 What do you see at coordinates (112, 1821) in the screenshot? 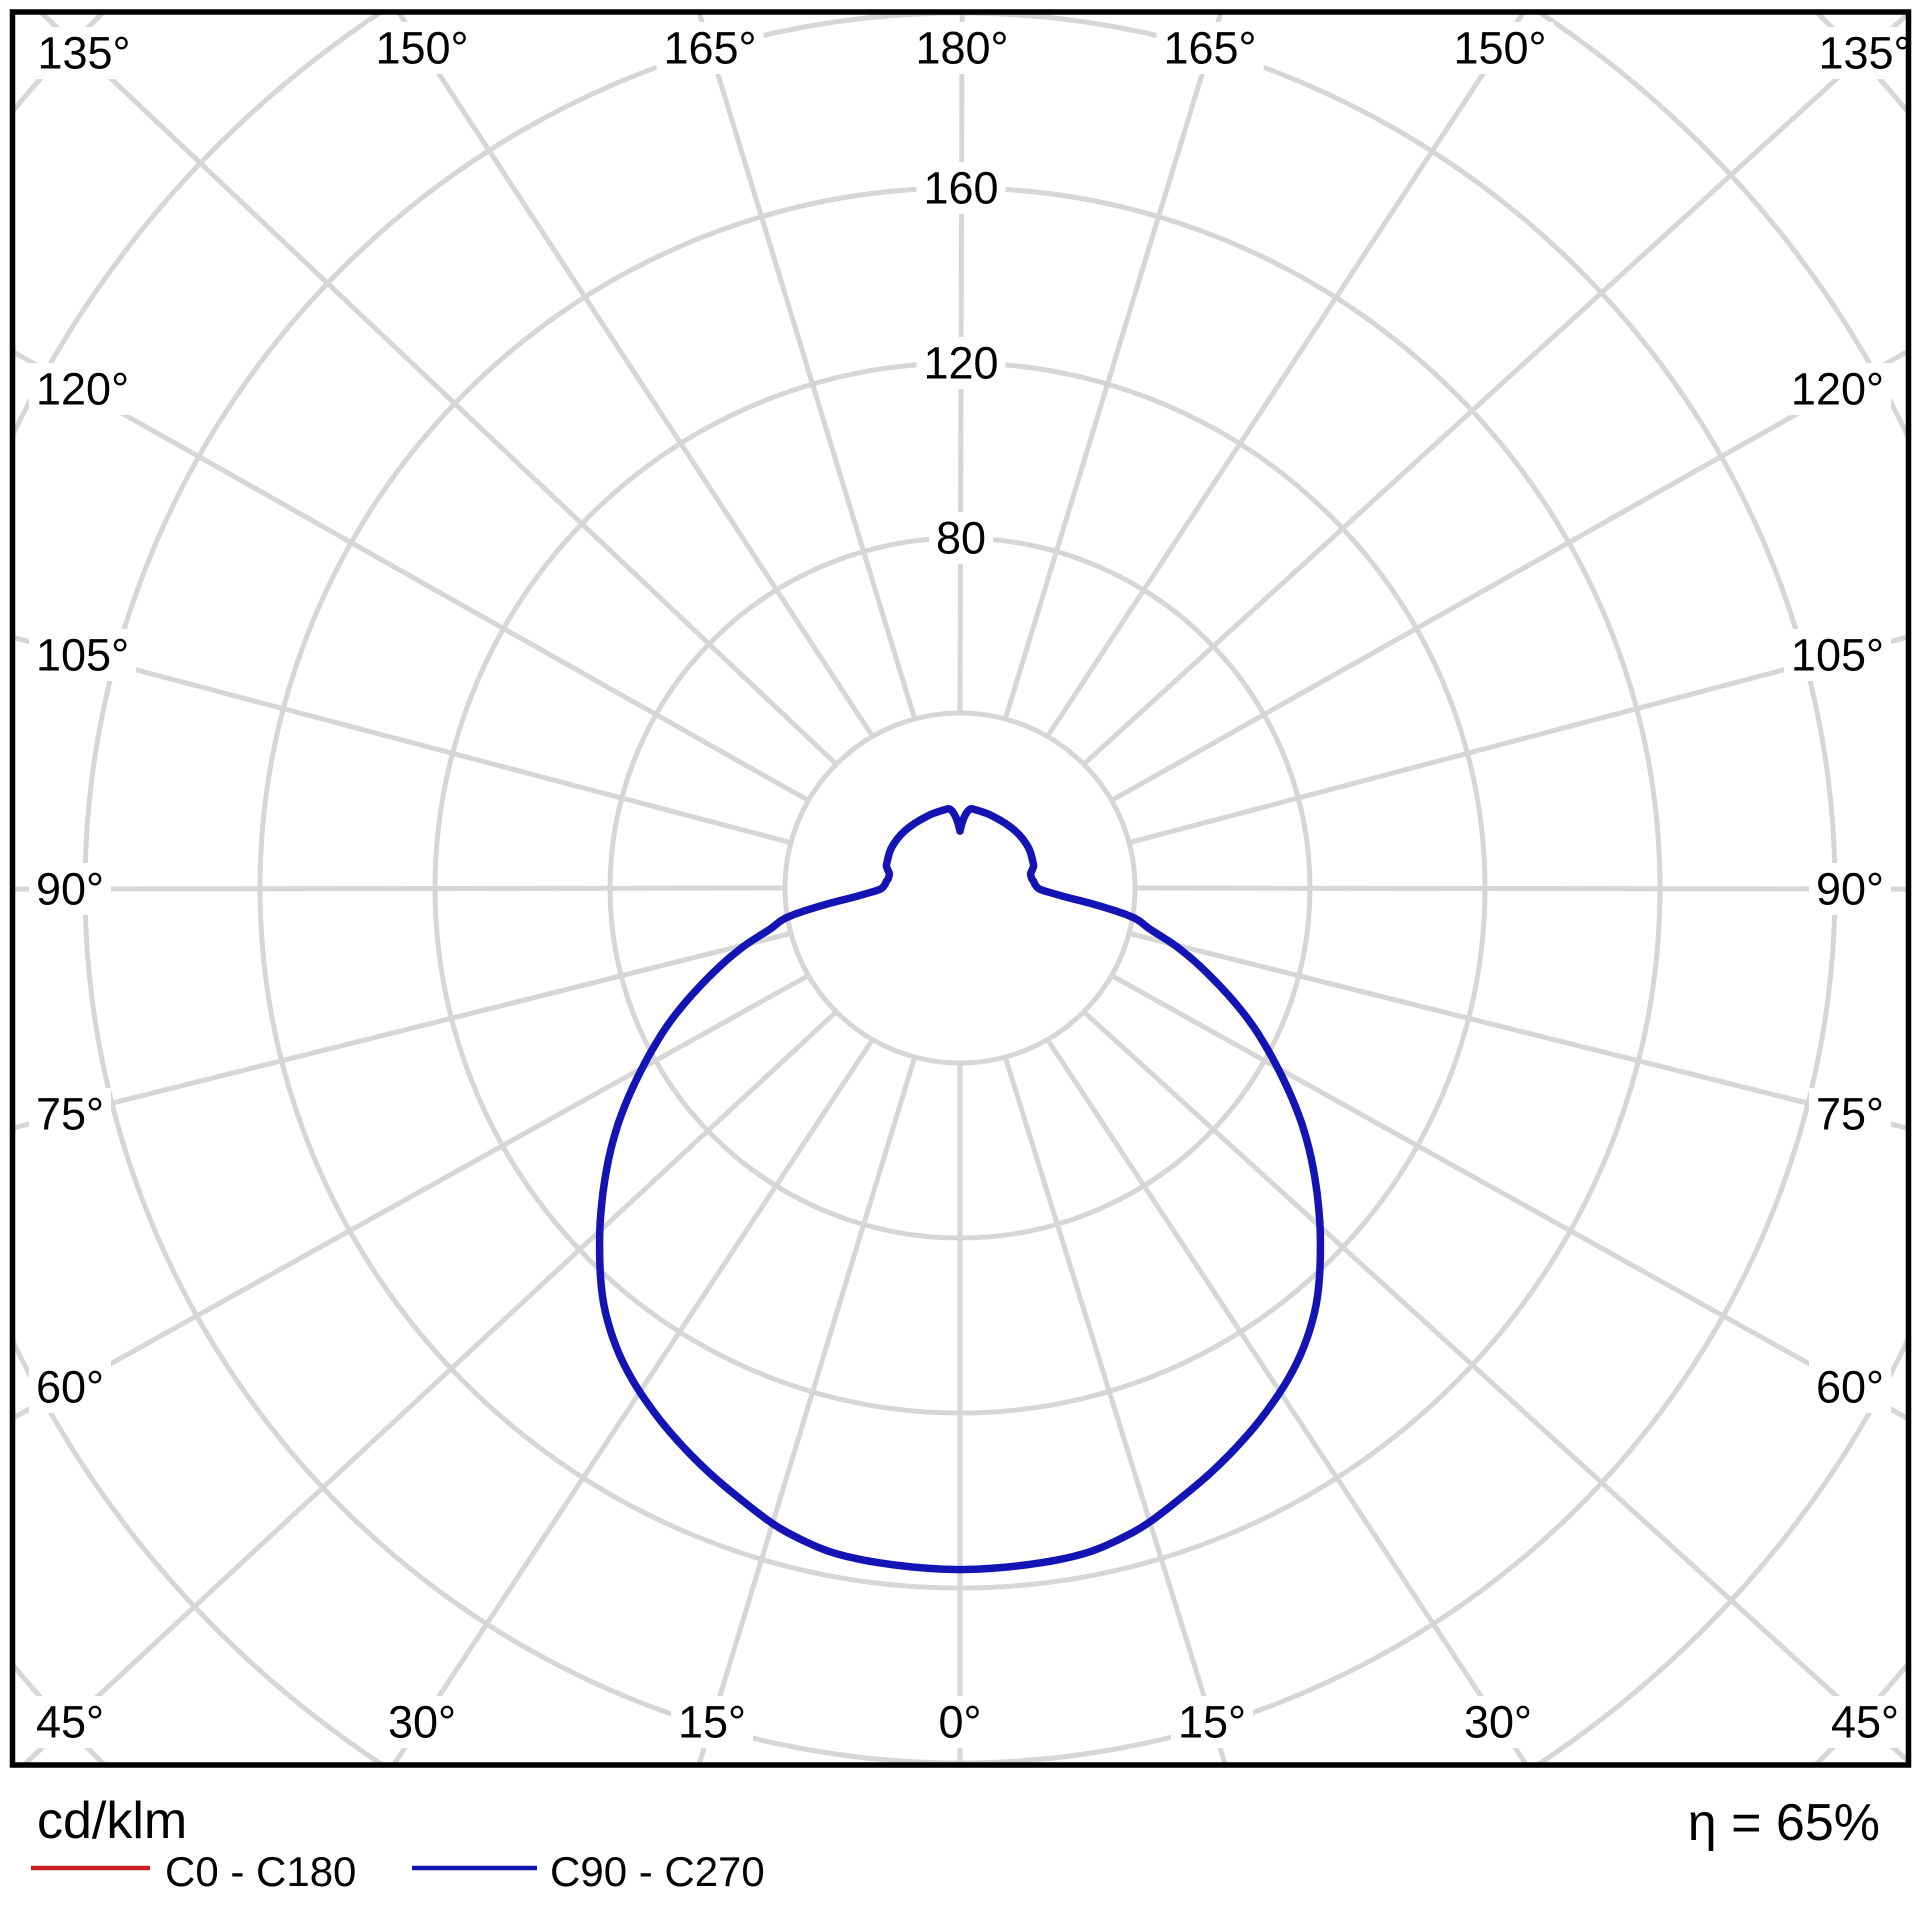
I see `svg-text: cd/klm` at bounding box center [112, 1821].